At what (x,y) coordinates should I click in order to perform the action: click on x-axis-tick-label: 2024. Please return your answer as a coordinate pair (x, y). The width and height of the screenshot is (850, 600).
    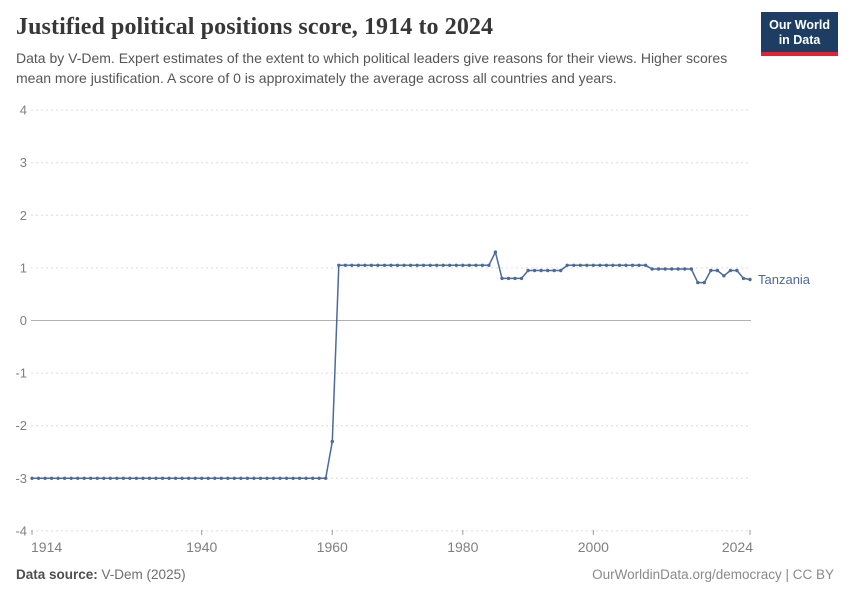
    Looking at the image, I should click on (737, 547).